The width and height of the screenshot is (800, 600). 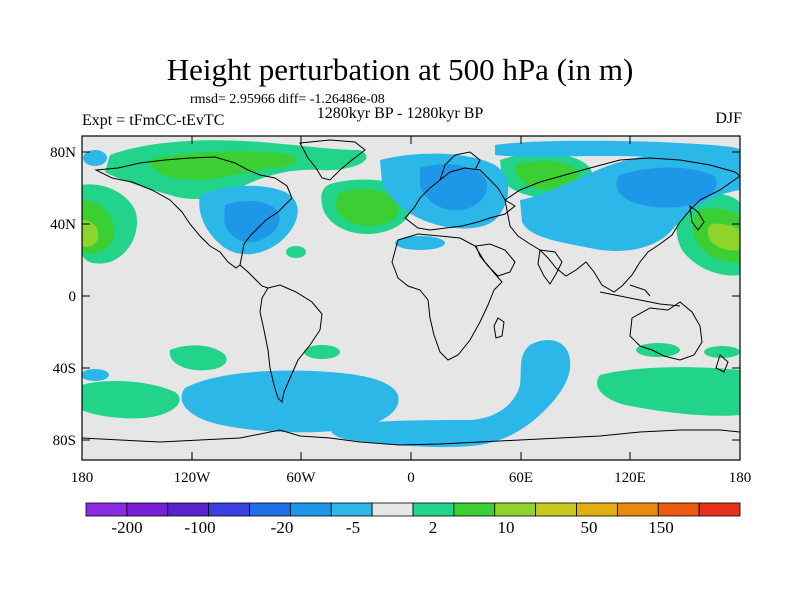 I want to click on coastline-japan, so click(x=697, y=217).